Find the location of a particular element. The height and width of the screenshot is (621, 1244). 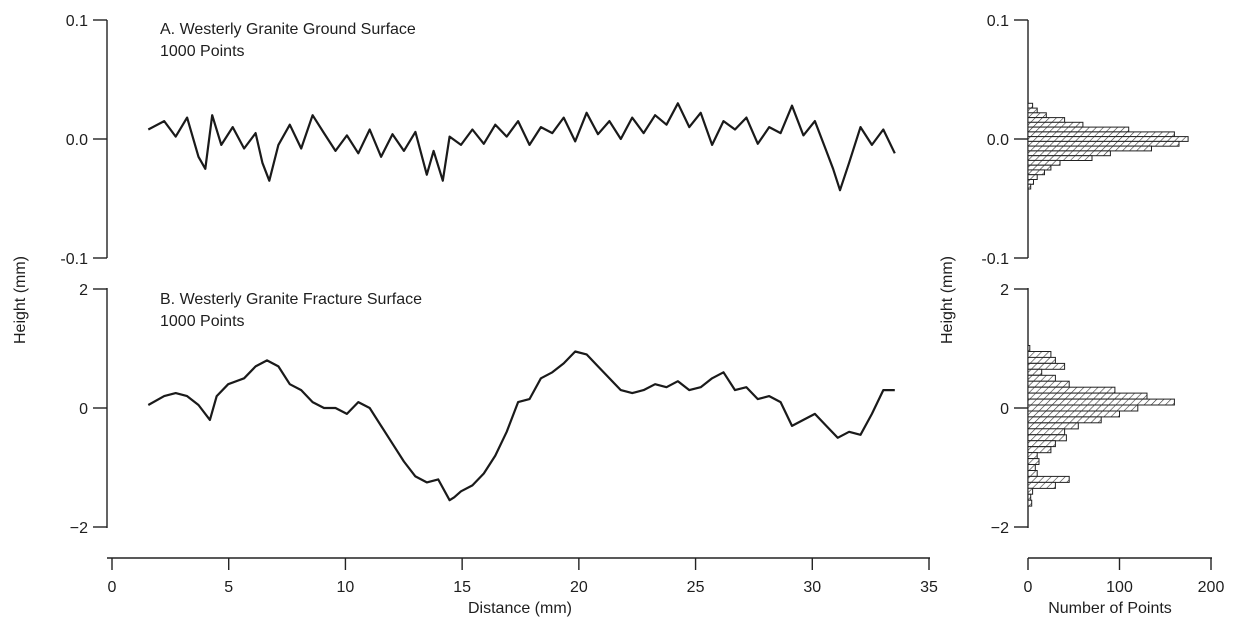

panel-b-y-tick-label: −2 is located at coordinates (79, 528).